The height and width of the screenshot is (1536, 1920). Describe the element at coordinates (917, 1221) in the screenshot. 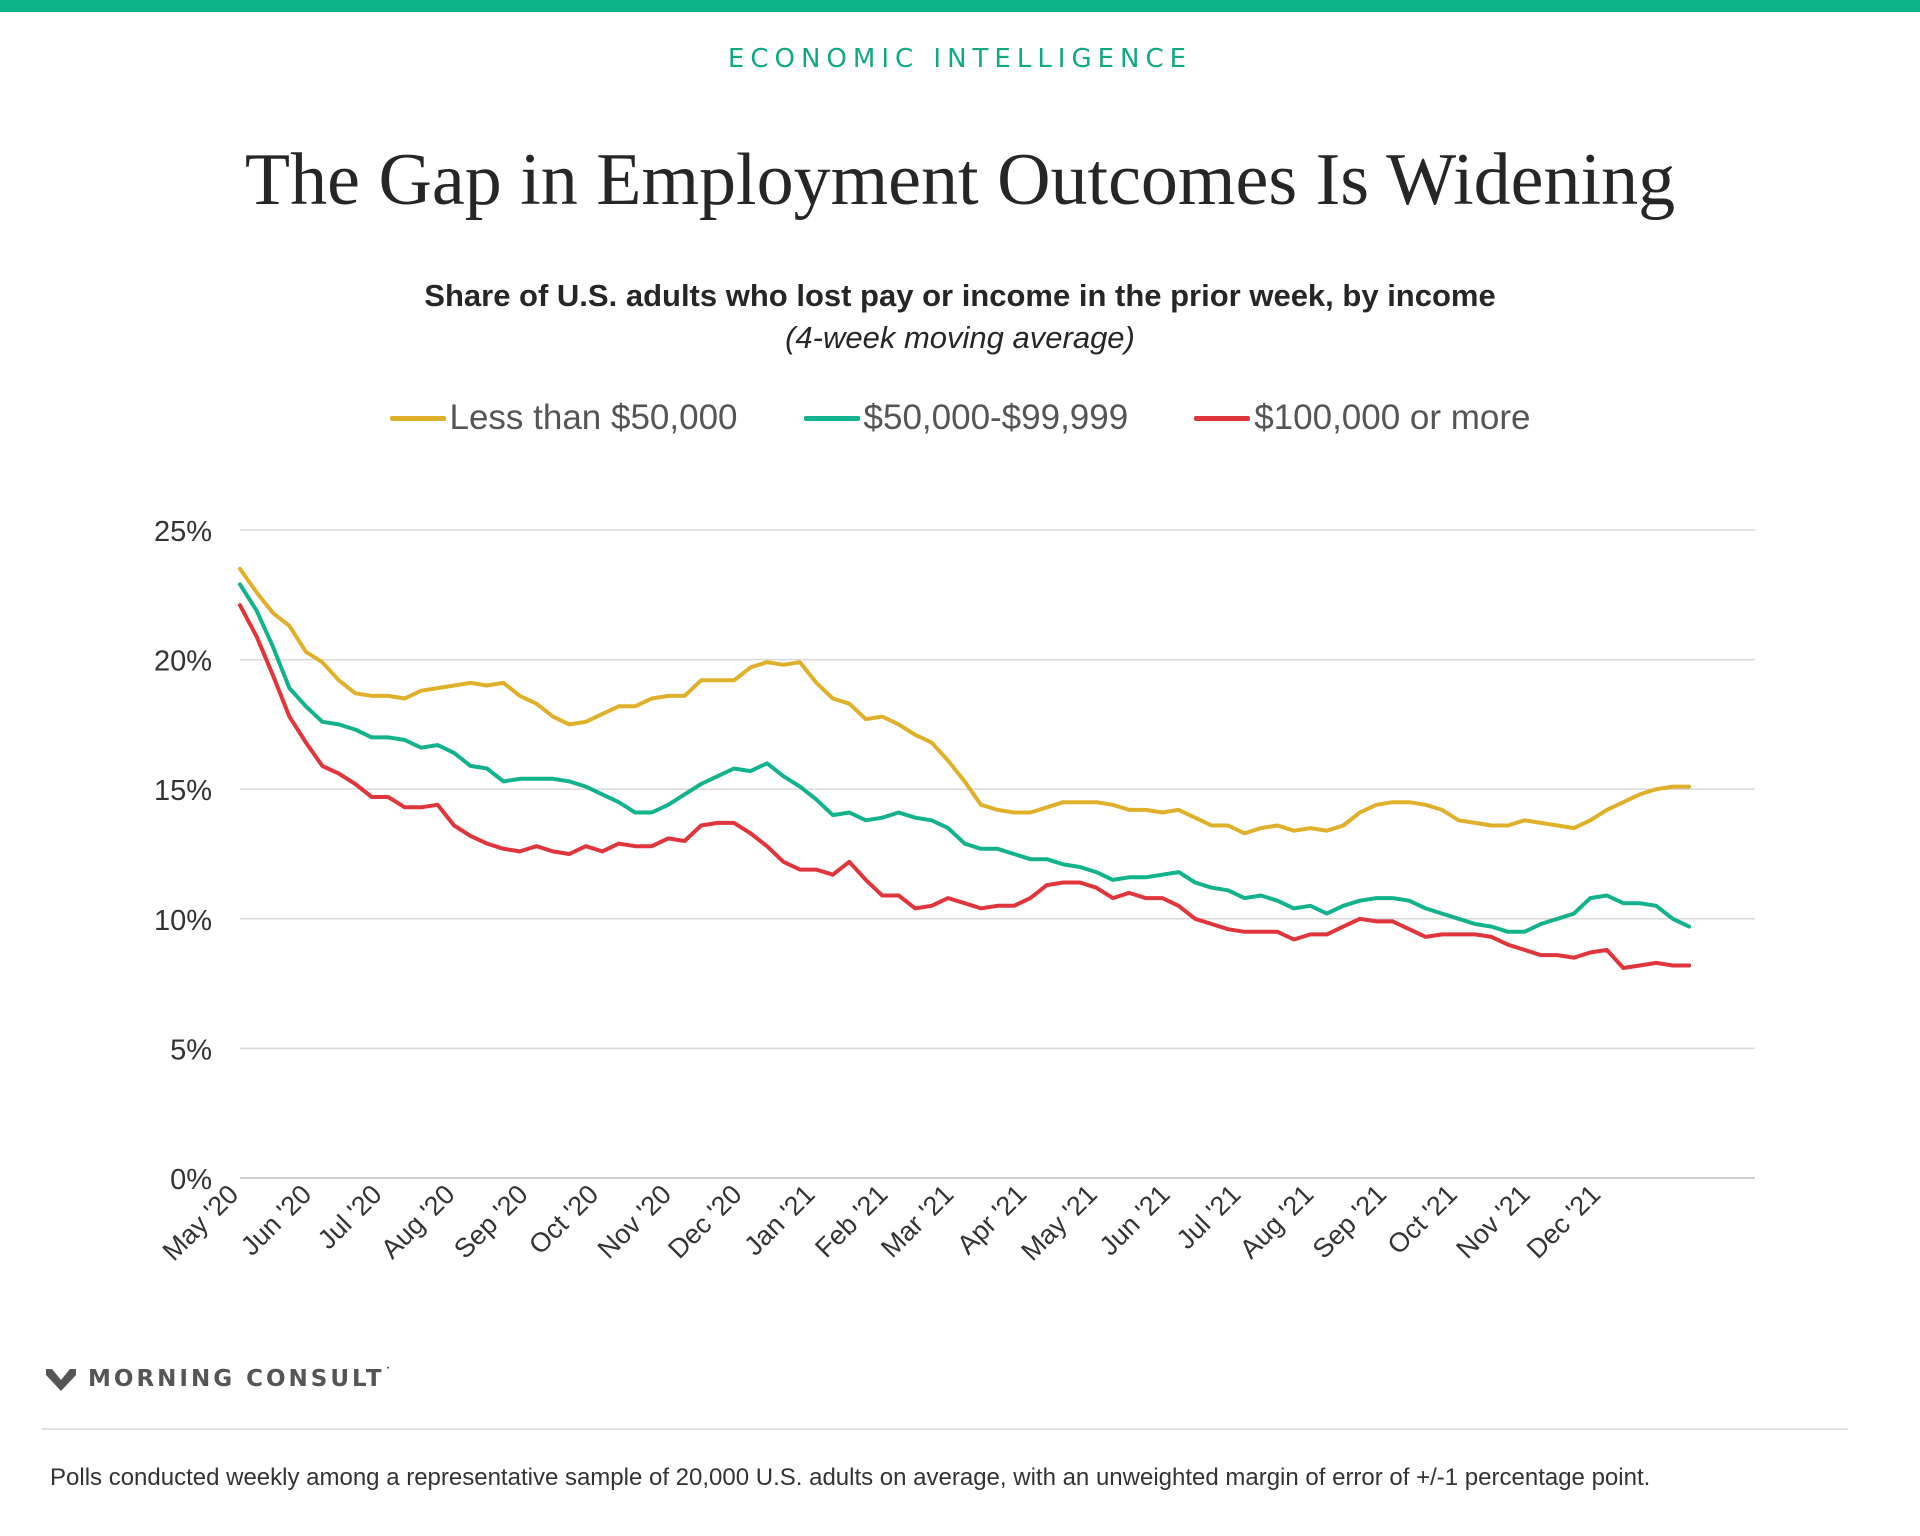

I see `x-tick-label: Mar '21` at that location.